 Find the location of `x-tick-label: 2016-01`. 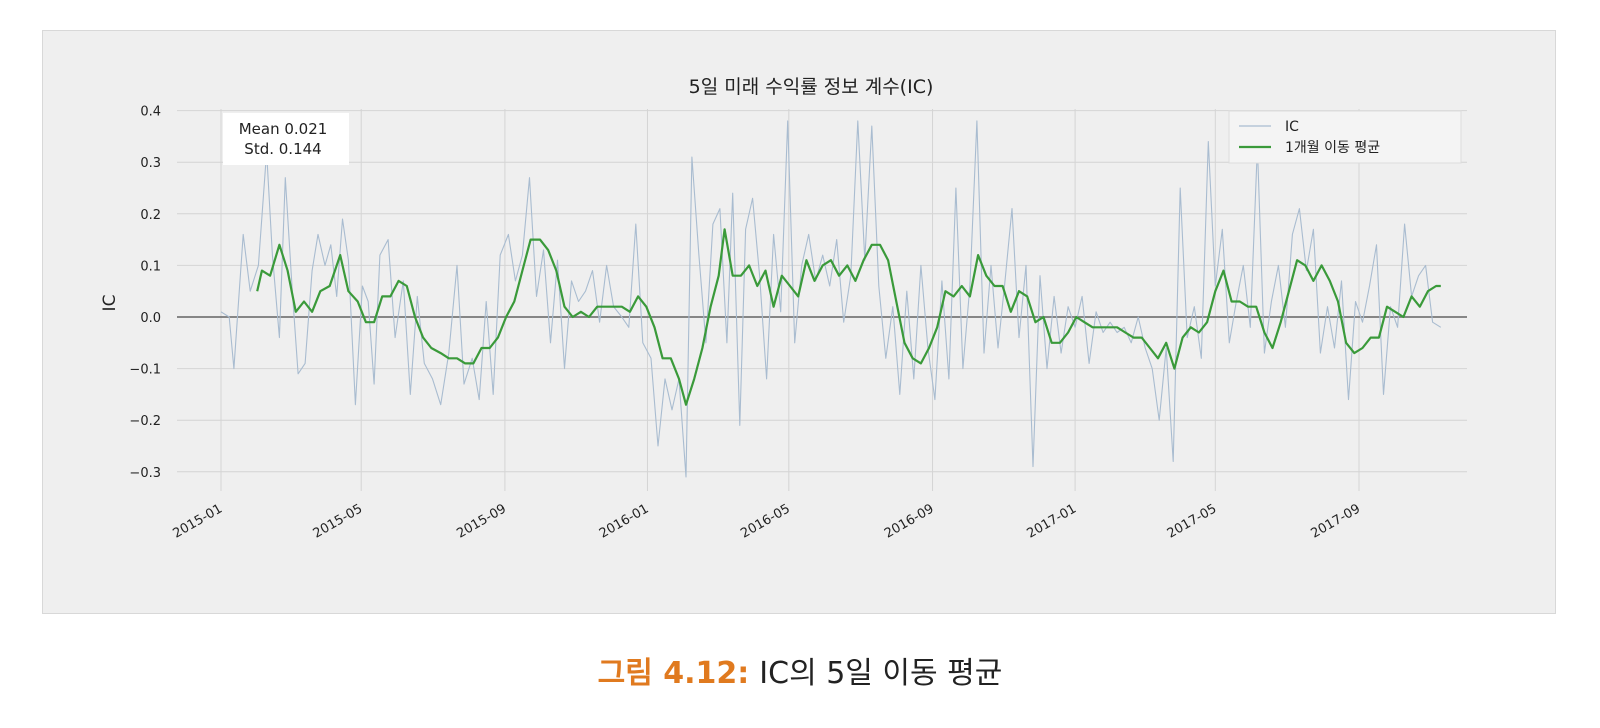

x-tick-label: 2016-01 is located at coordinates (624, 521).